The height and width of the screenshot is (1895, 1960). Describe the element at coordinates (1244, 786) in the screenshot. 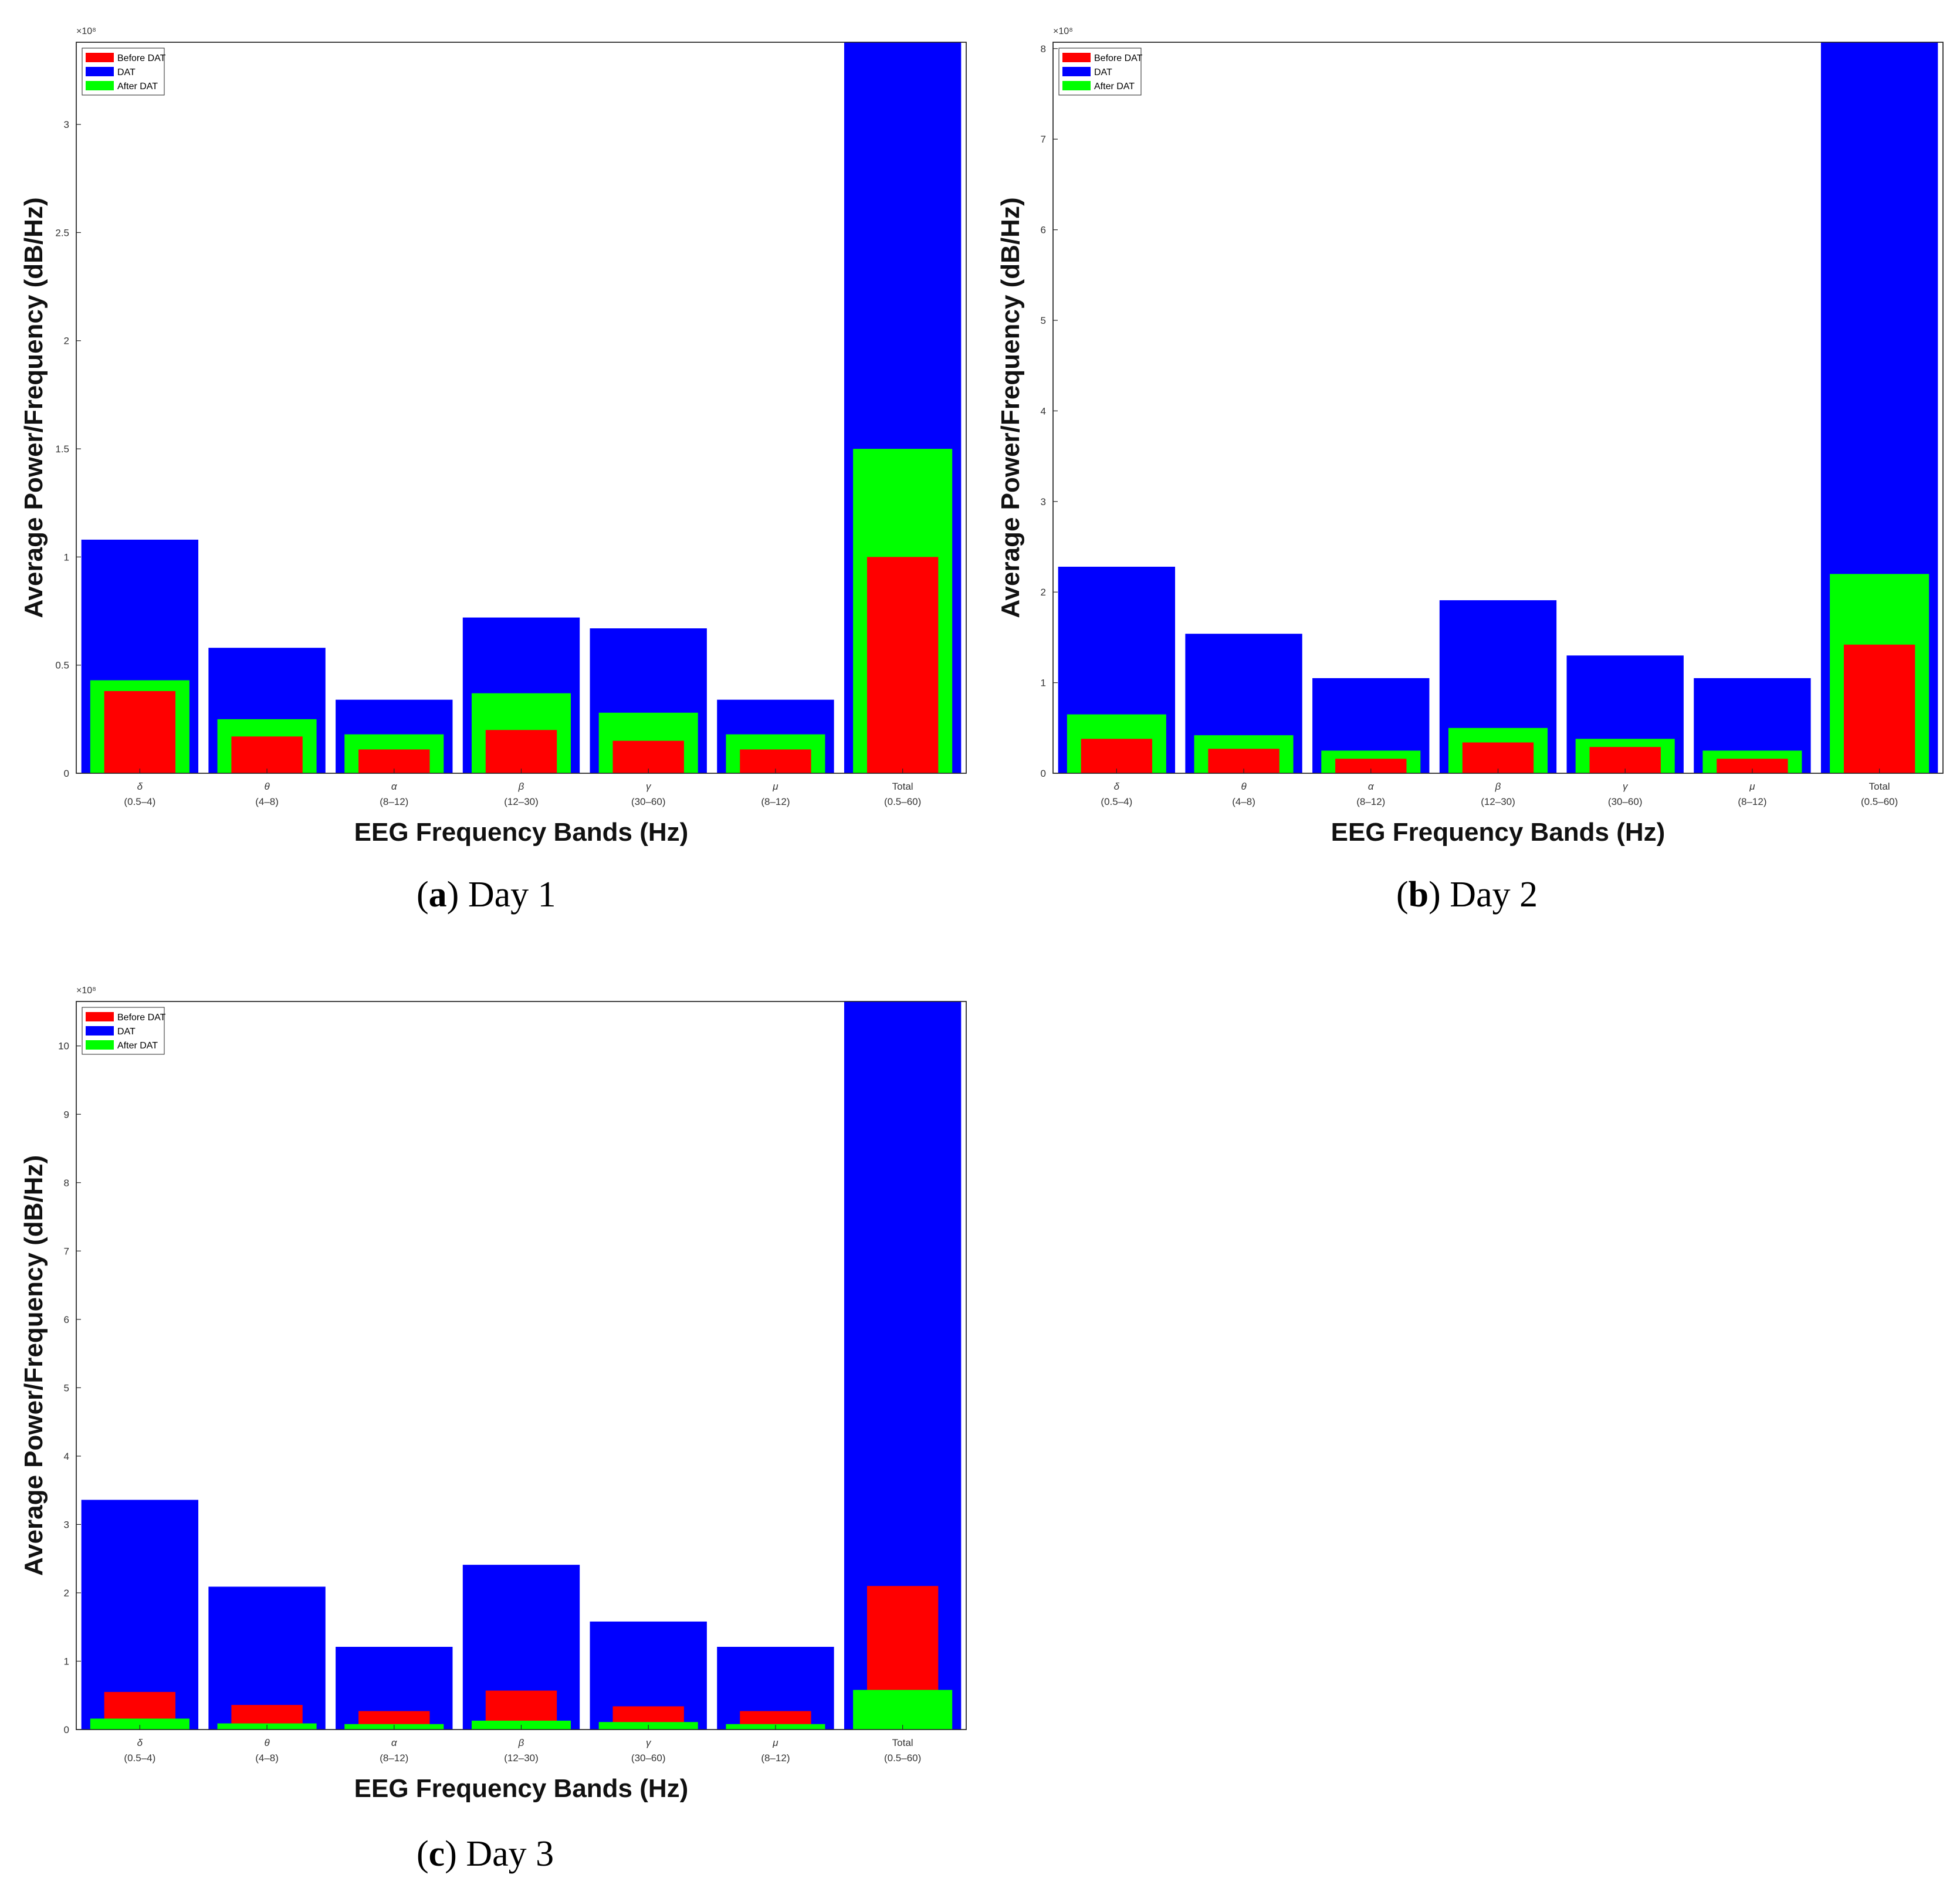

I see `x-category-label: θ` at that location.